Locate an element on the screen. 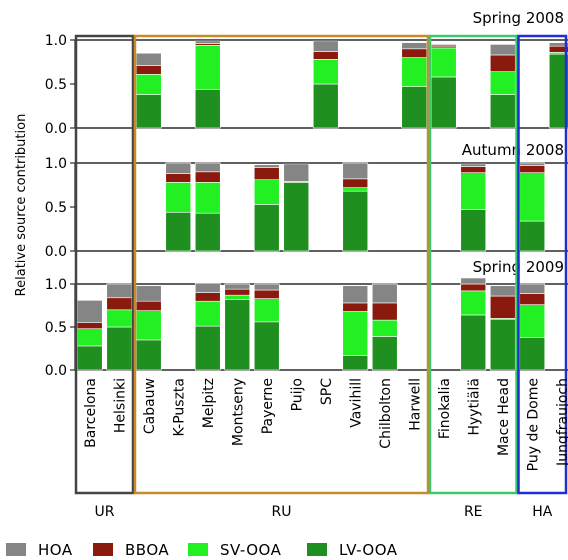 Image resolution: width=568 pixels, height=560 pixels. bar-hoa-helsinki is located at coordinates (119, 291).